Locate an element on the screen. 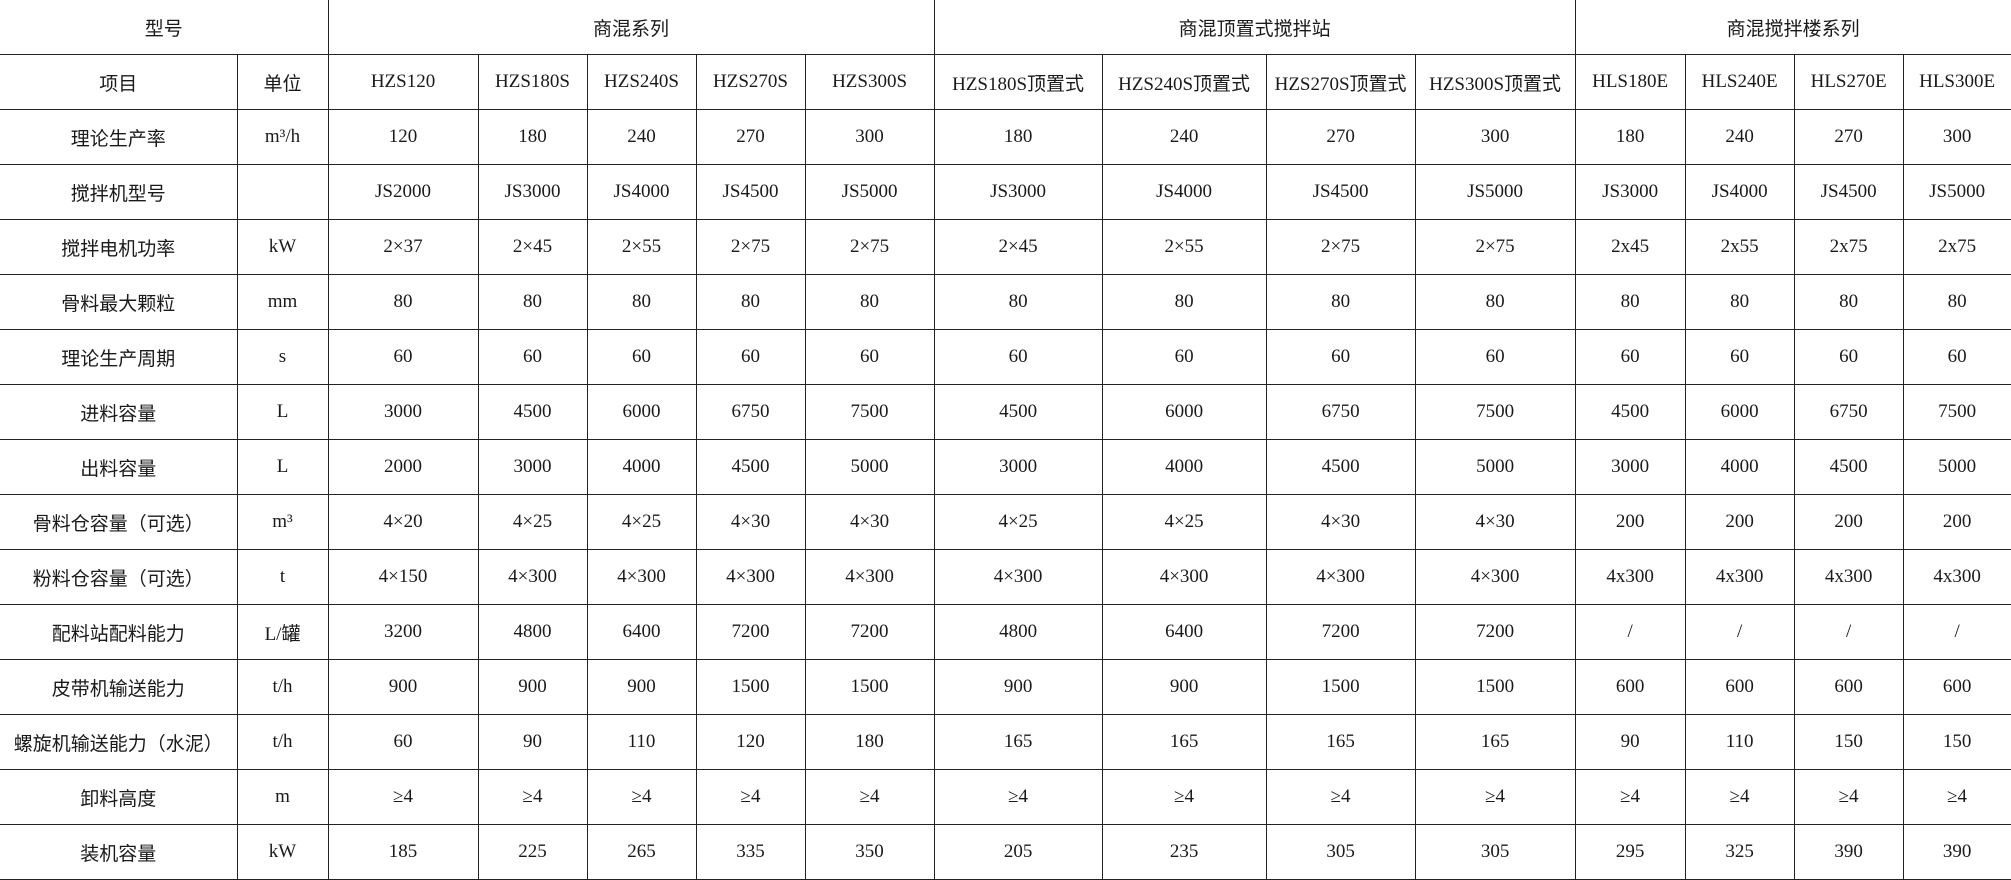  table-cell: JS3000 is located at coordinates (532, 192).